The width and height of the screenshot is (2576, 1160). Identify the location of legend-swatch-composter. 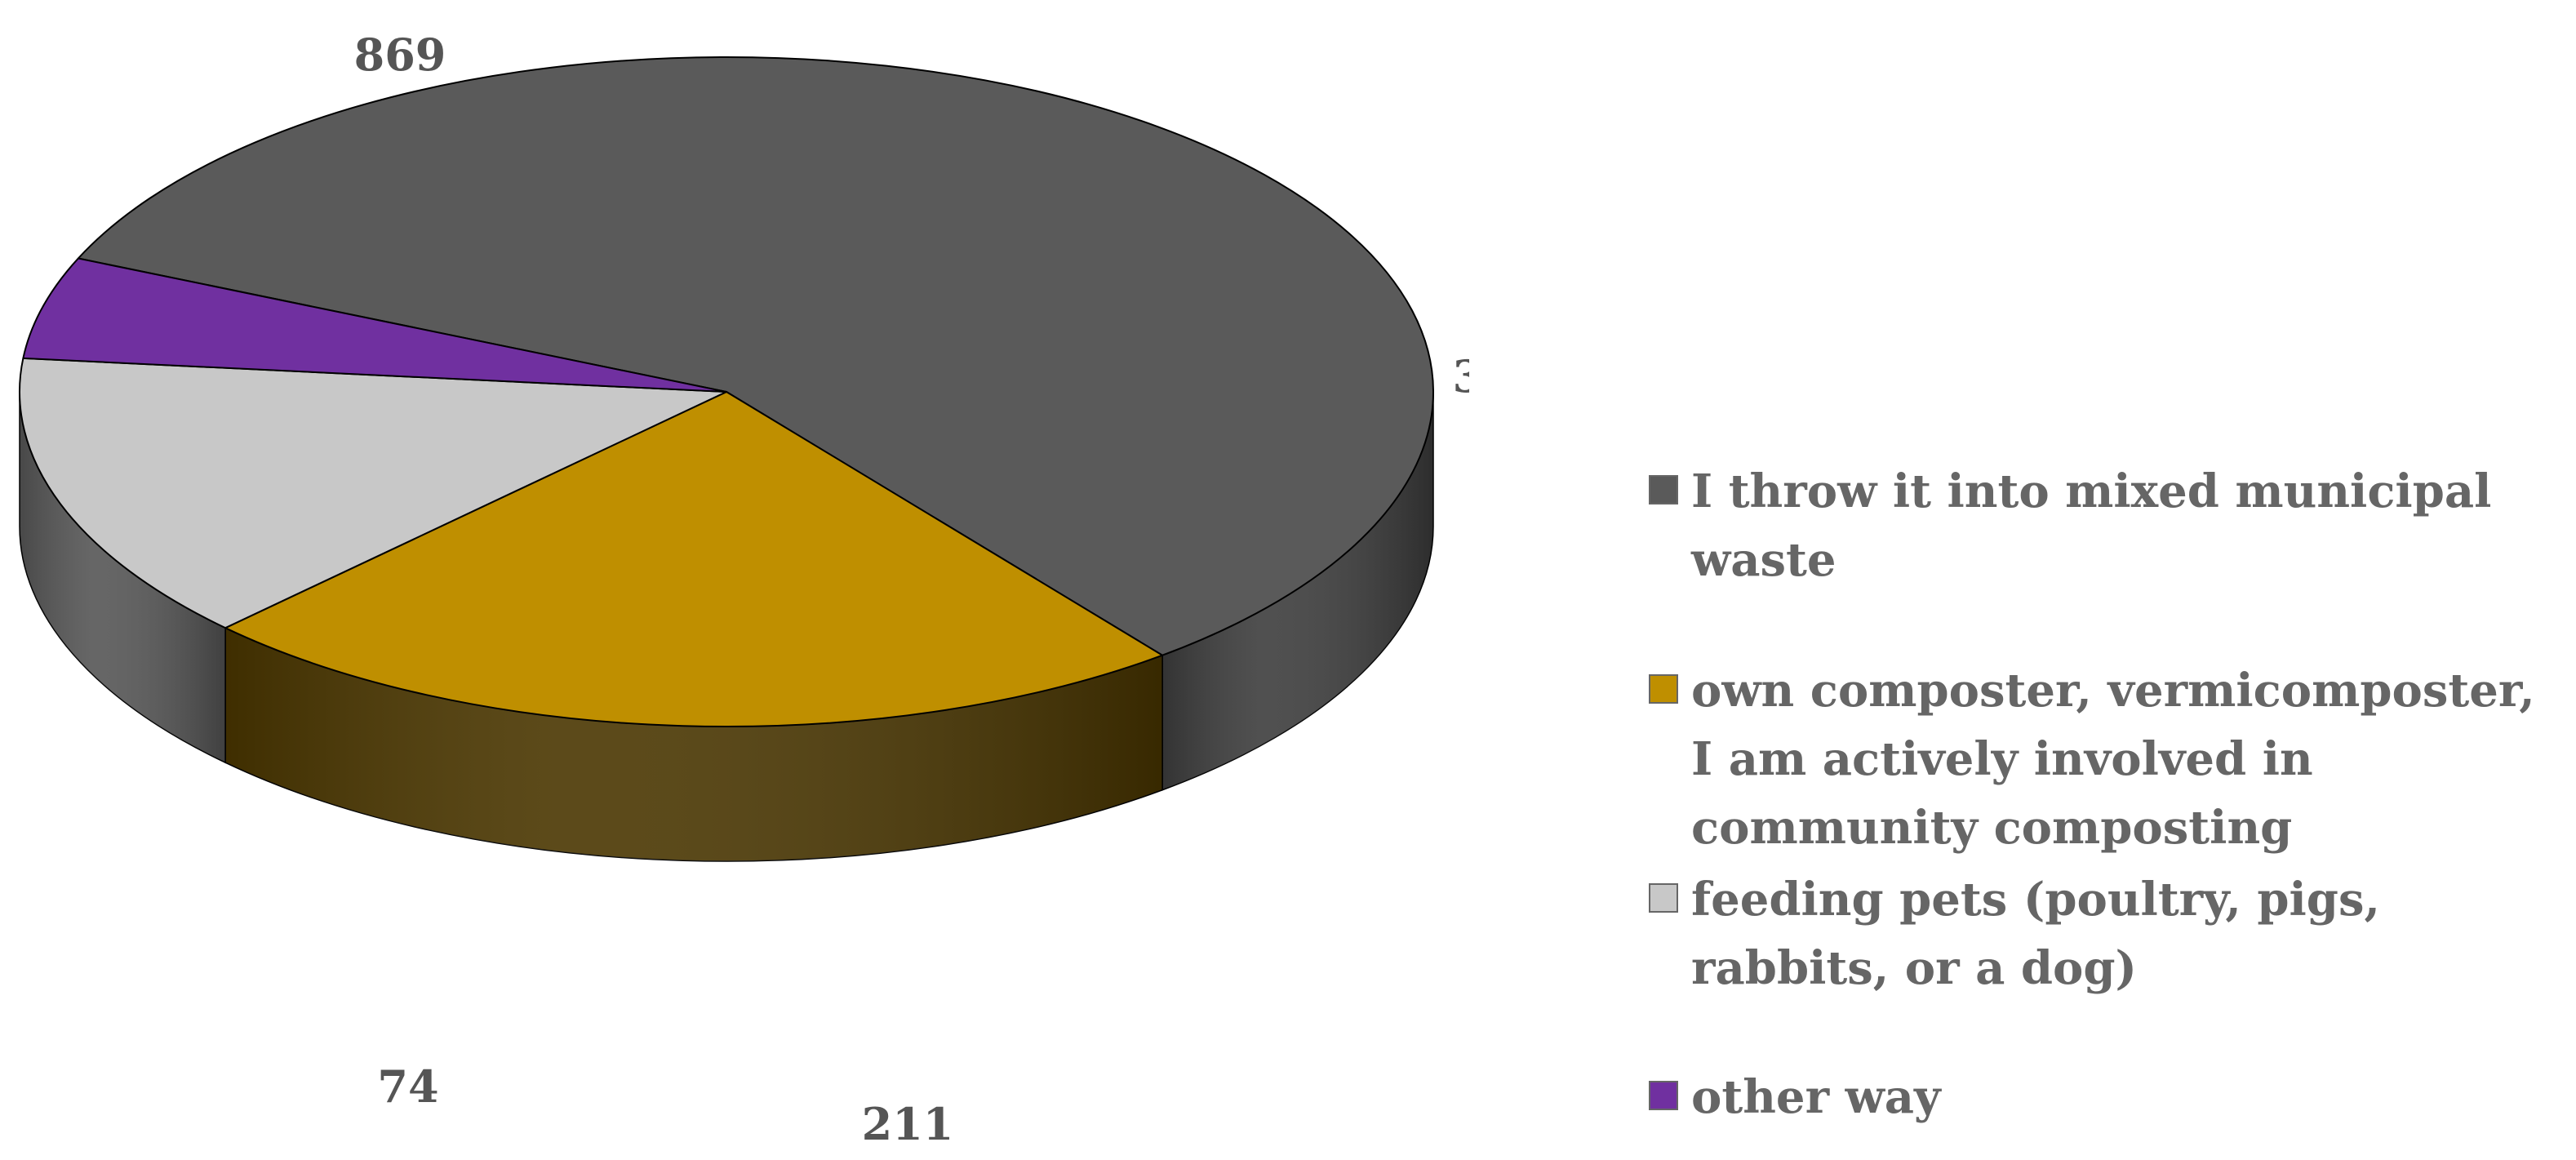
(1663, 689).